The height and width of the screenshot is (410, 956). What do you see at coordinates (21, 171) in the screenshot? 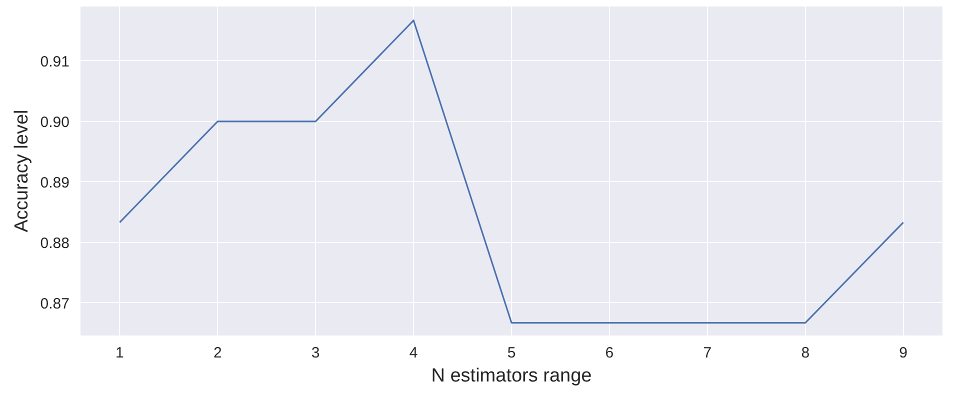
I see `y-axis-title: Accuracy level` at bounding box center [21, 171].